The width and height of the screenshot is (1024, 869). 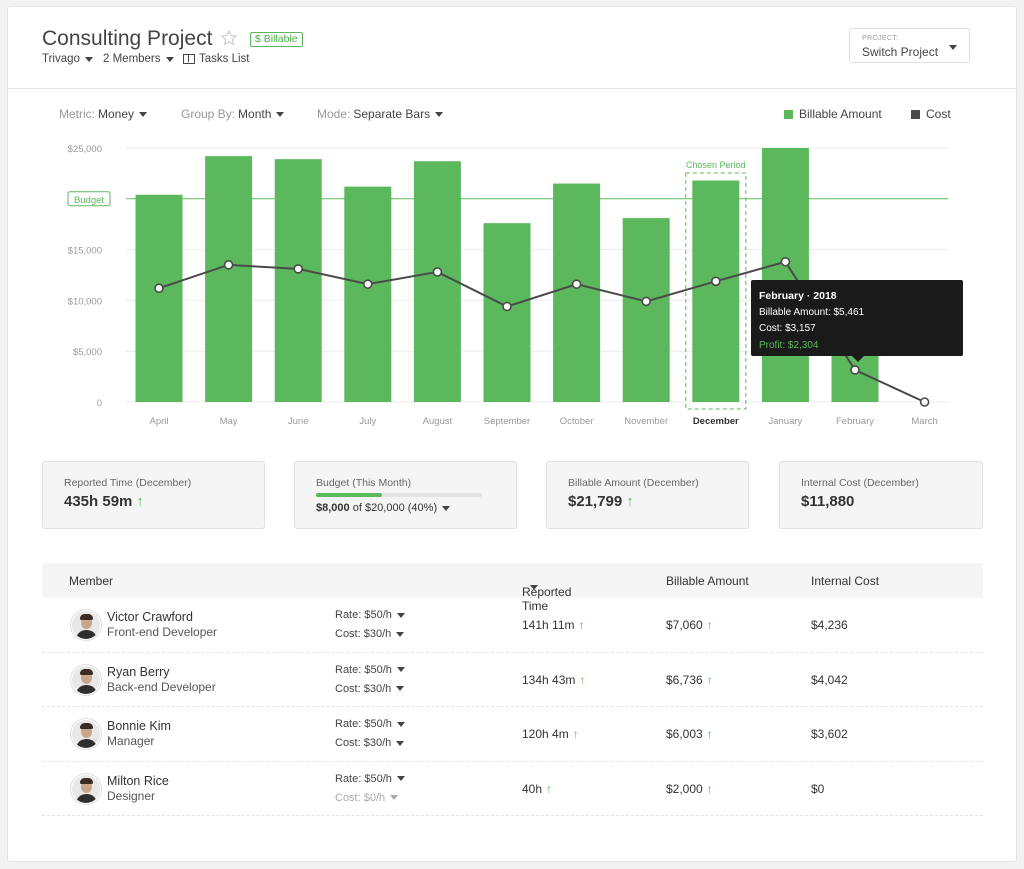 What do you see at coordinates (87, 352) in the screenshot?
I see `y-tick-label: $5,000` at bounding box center [87, 352].